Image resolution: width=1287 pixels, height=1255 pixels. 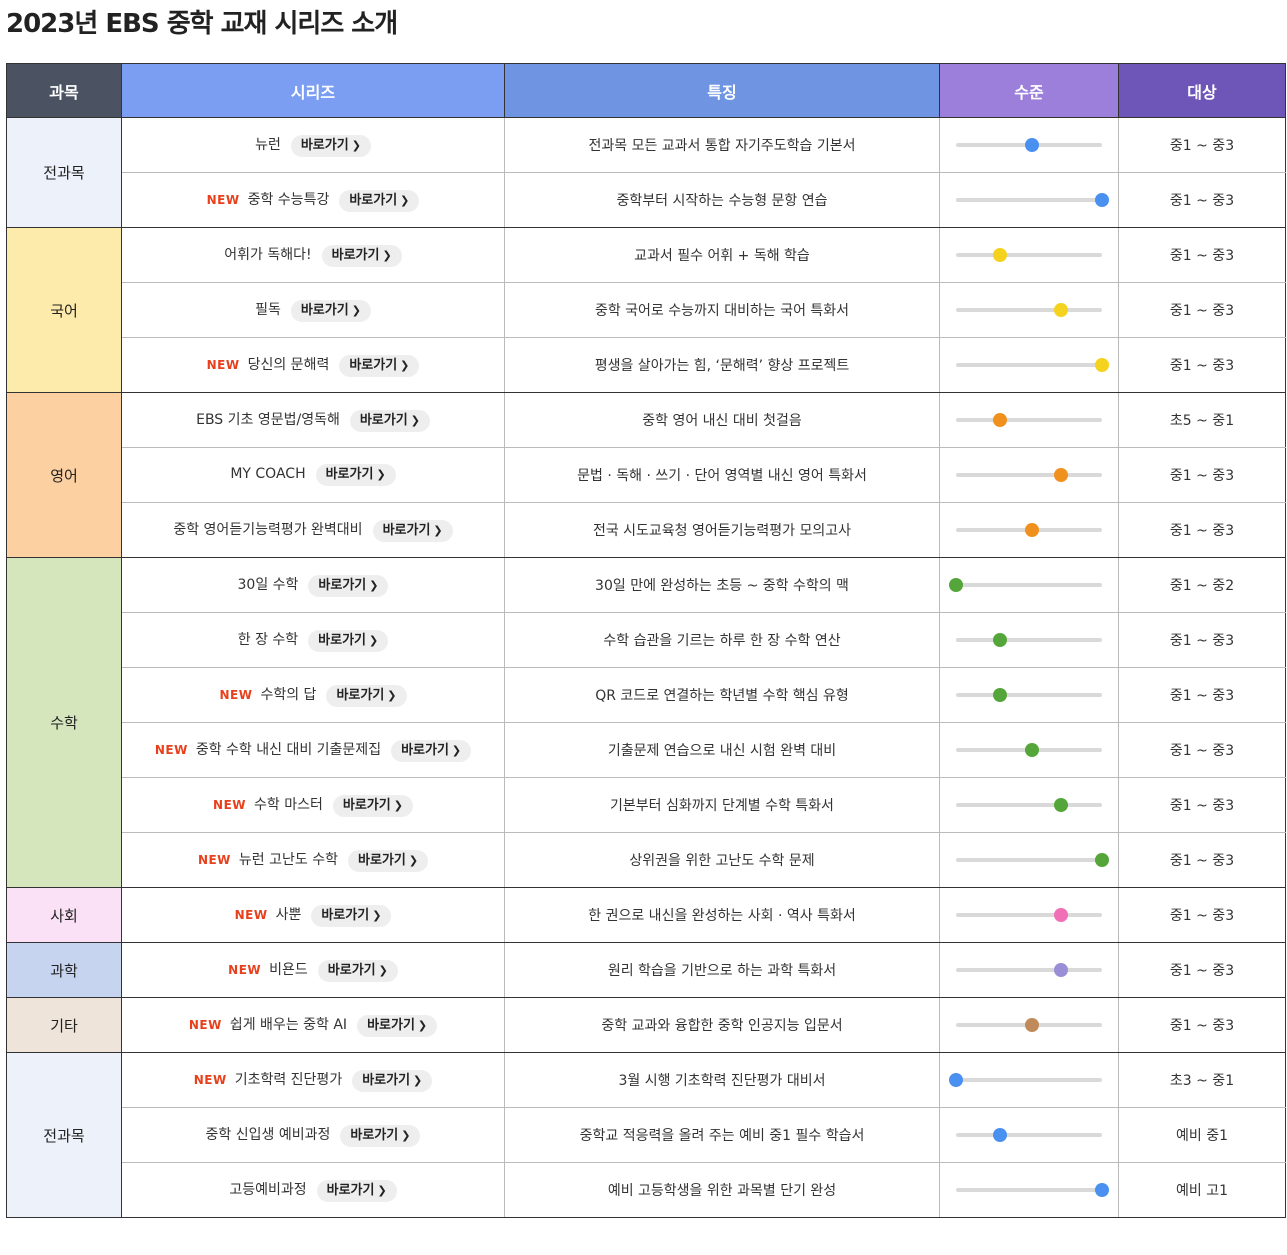 What do you see at coordinates (722, 475) in the screenshot?
I see `feature-cell: 문법 · 독해 · 쓰기 · 단어 영역별 내신 영어 특화서` at bounding box center [722, 475].